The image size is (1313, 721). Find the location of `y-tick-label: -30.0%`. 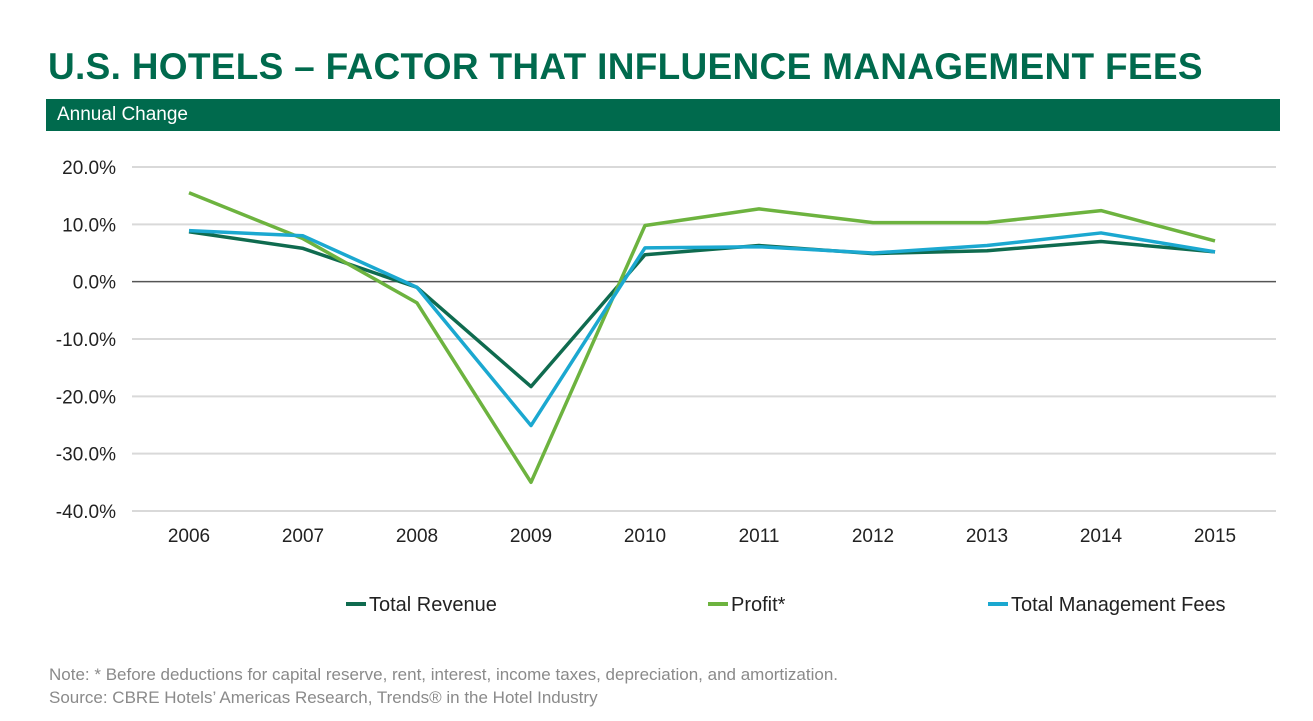

y-tick-label: -30.0% is located at coordinates (86, 455).